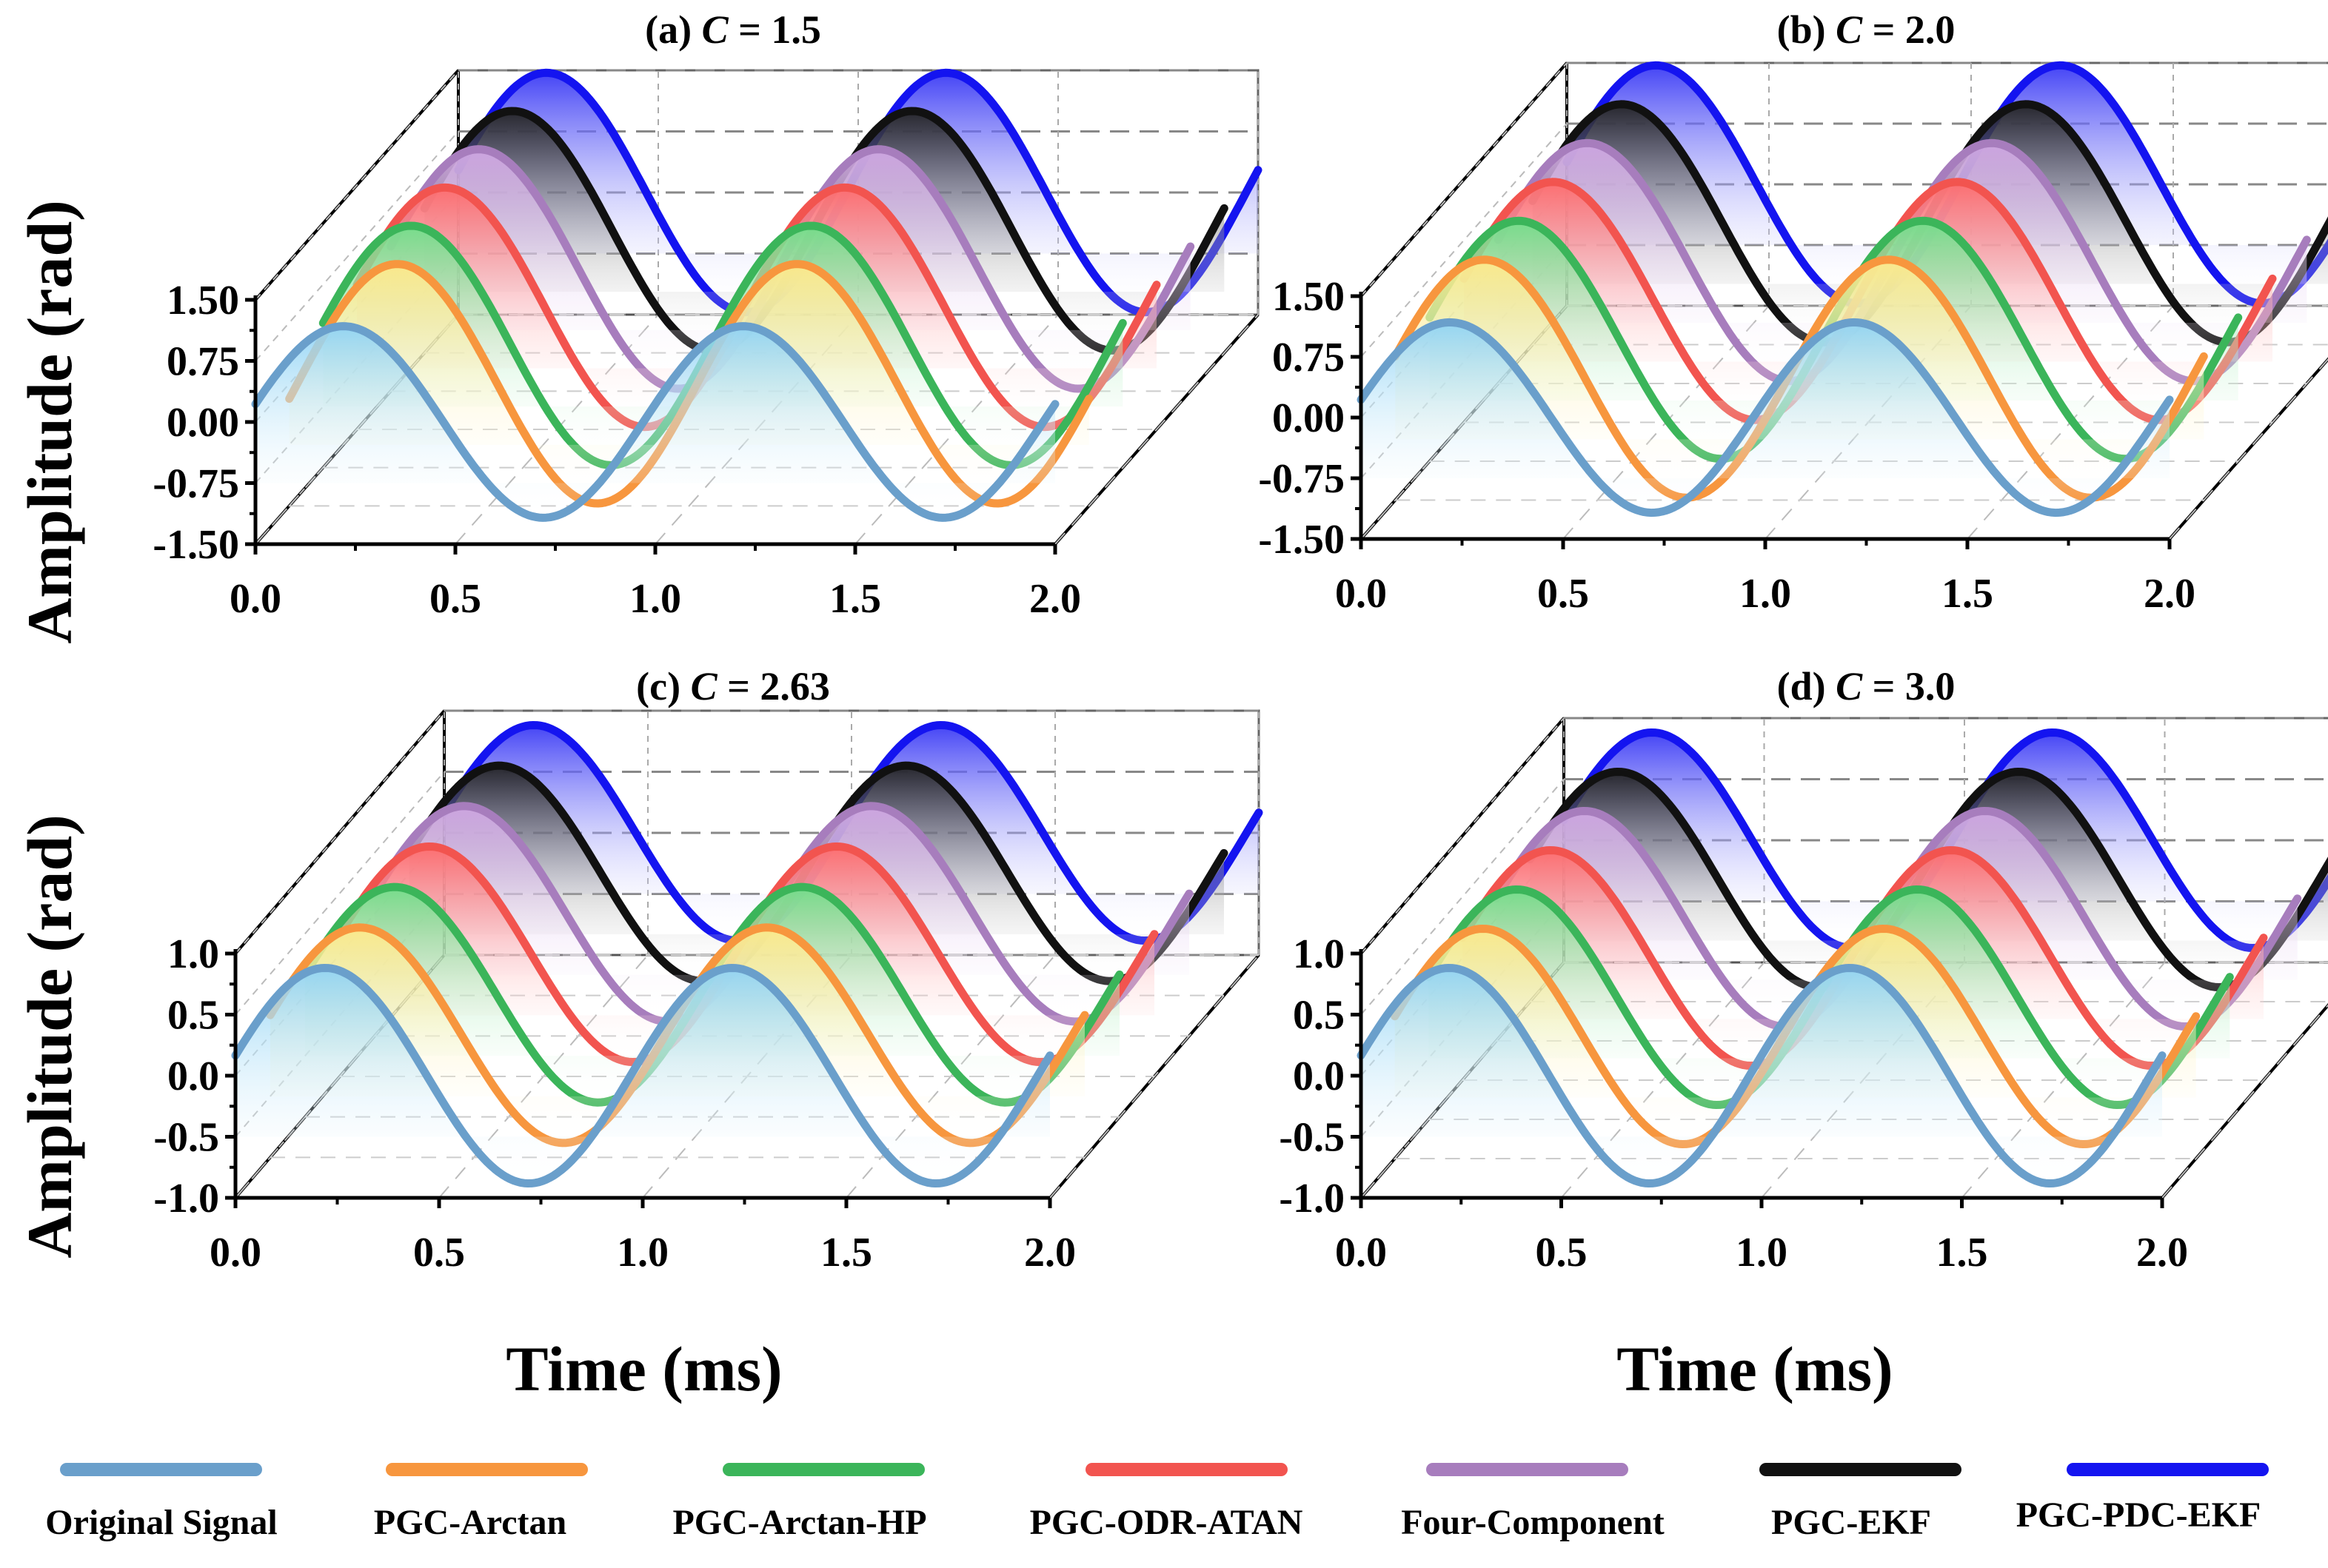 The image size is (2328, 1568). I want to click on legend-label-original-signal: Original Signal, so click(161, 1522).